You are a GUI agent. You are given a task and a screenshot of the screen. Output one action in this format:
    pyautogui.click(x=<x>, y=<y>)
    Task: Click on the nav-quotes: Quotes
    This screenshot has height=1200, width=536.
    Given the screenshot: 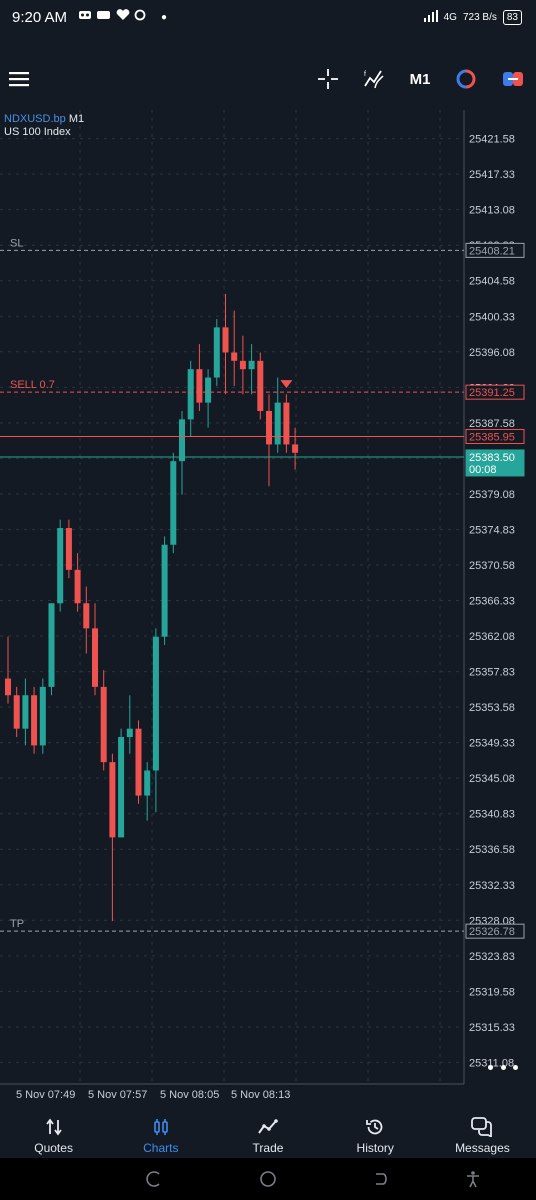 What is the action you would take?
    pyautogui.click(x=53, y=1134)
    